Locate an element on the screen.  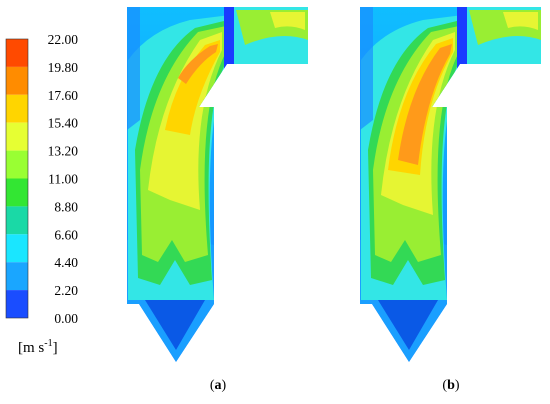
colorbar-tick-label: 4.40 is located at coordinates (66, 262).